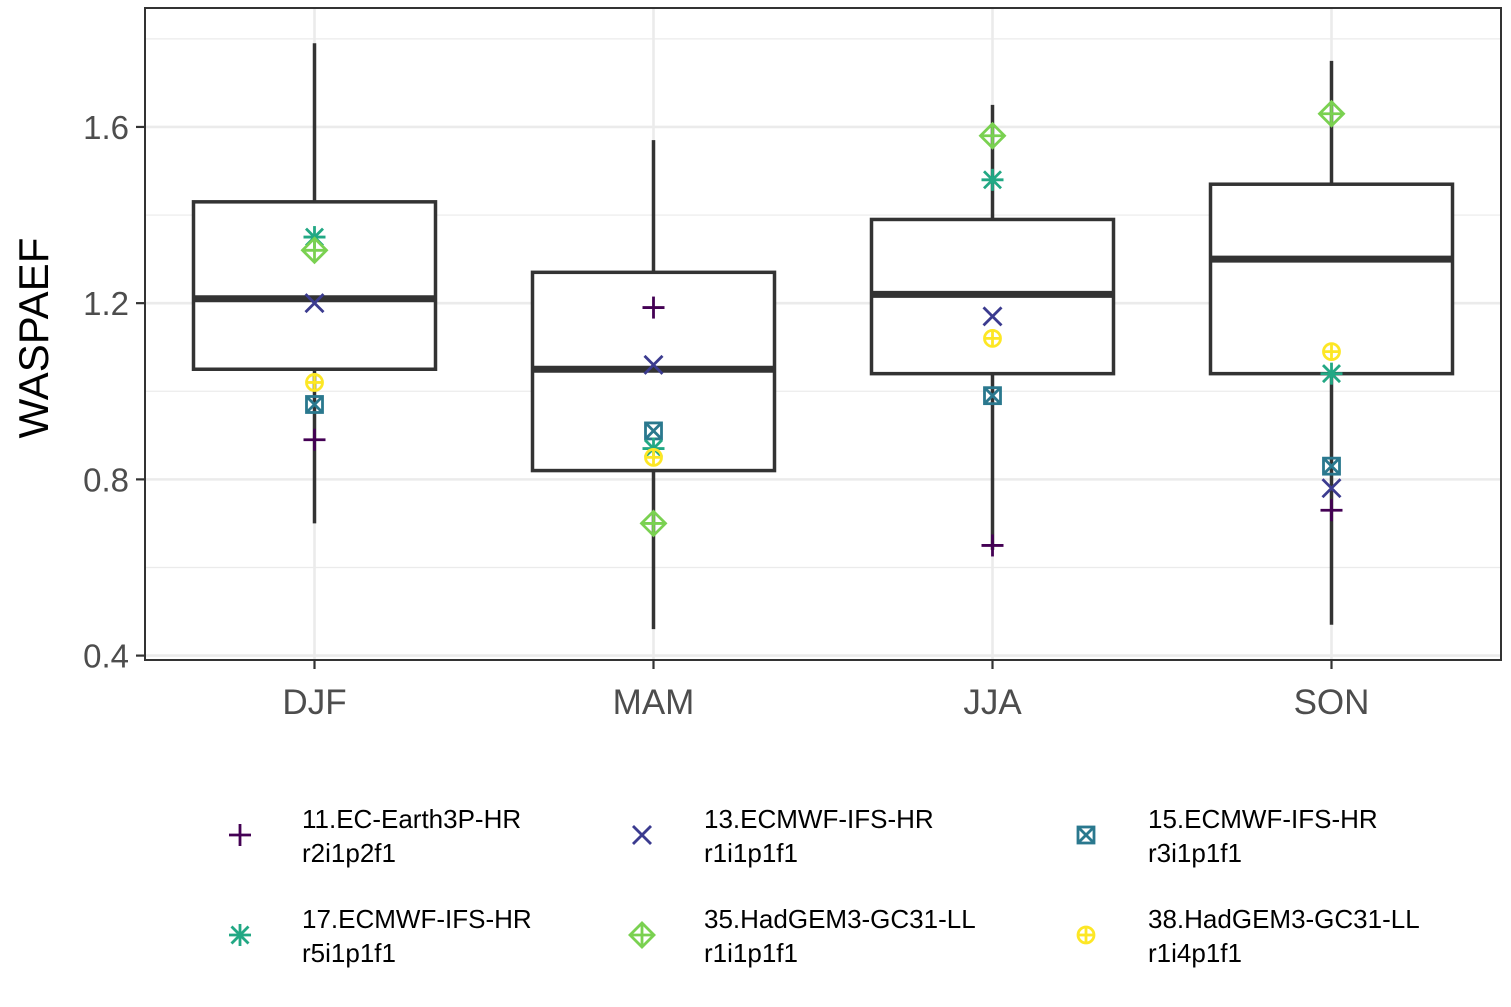 This screenshot has width=1511, height=1007. Describe the element at coordinates (654, 702) in the screenshot. I see `x-tick-label: MAM` at that location.